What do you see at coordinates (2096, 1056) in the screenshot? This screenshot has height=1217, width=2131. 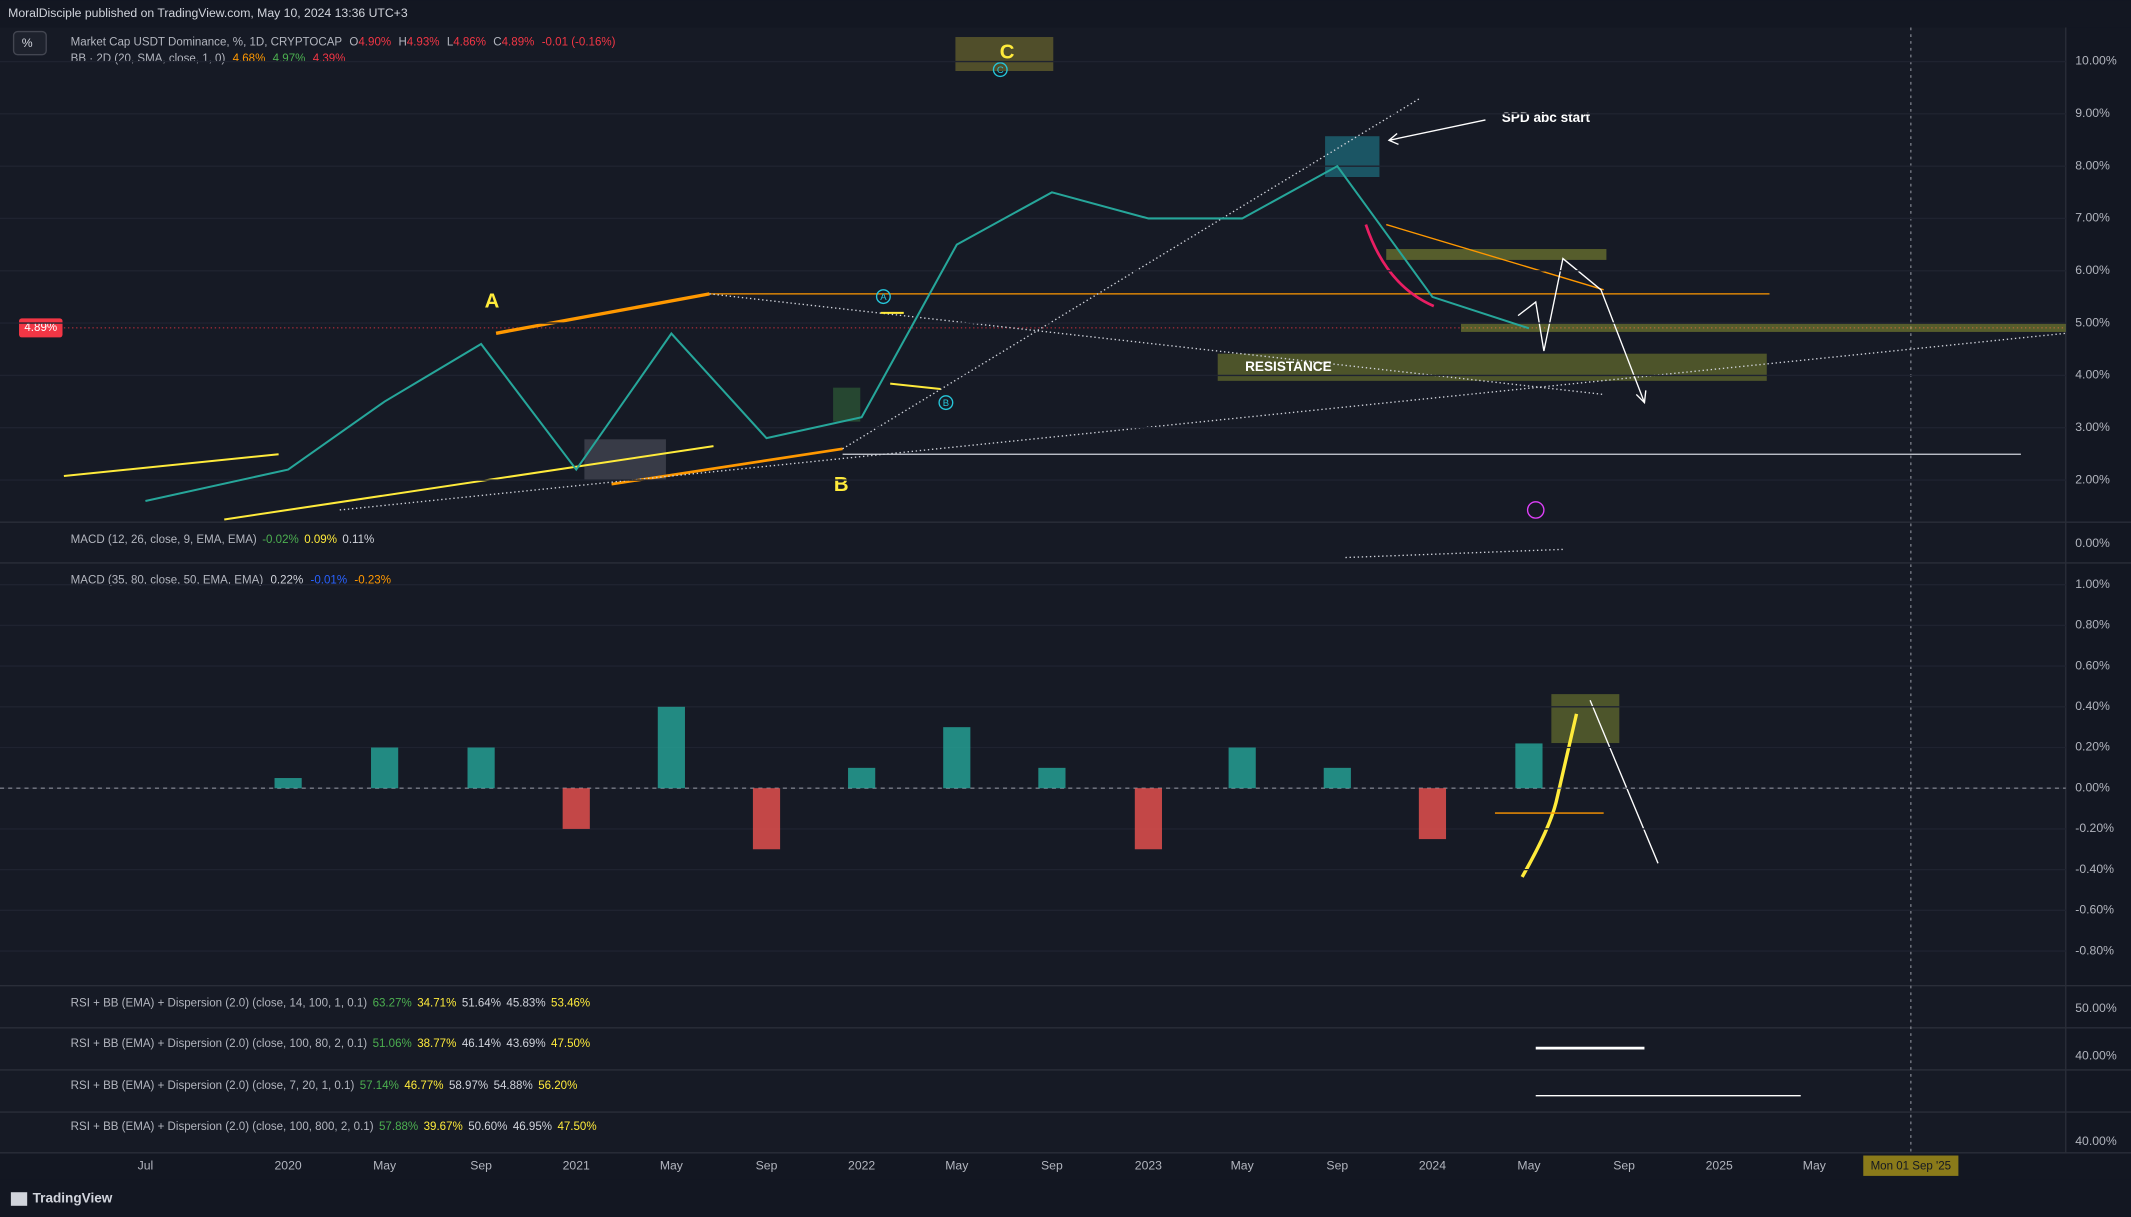 I see `pane-axis-label: 40.00%` at bounding box center [2096, 1056].